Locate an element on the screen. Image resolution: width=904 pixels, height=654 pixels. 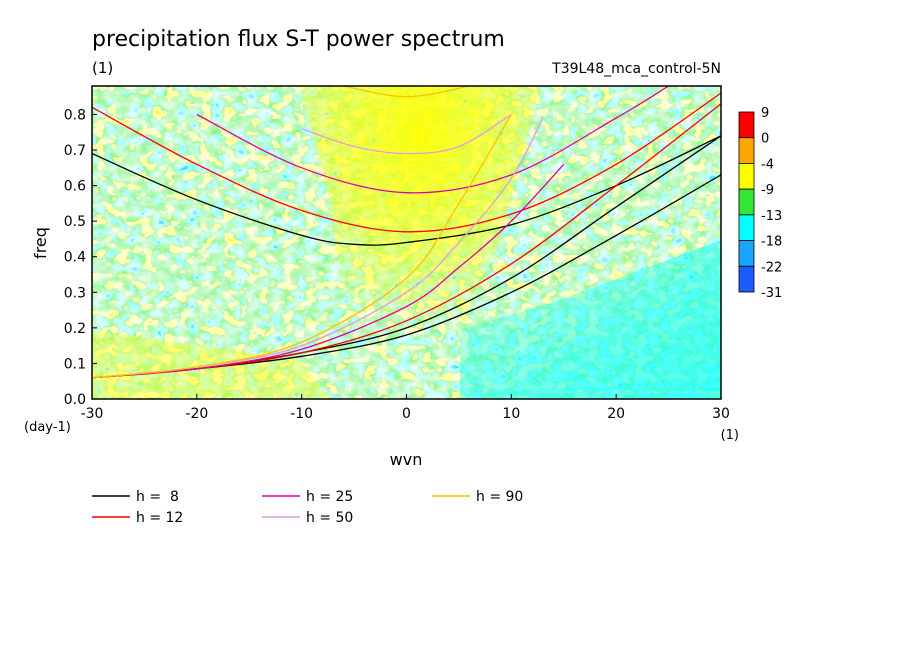
x-tick-label: -20 is located at coordinates (196, 414).